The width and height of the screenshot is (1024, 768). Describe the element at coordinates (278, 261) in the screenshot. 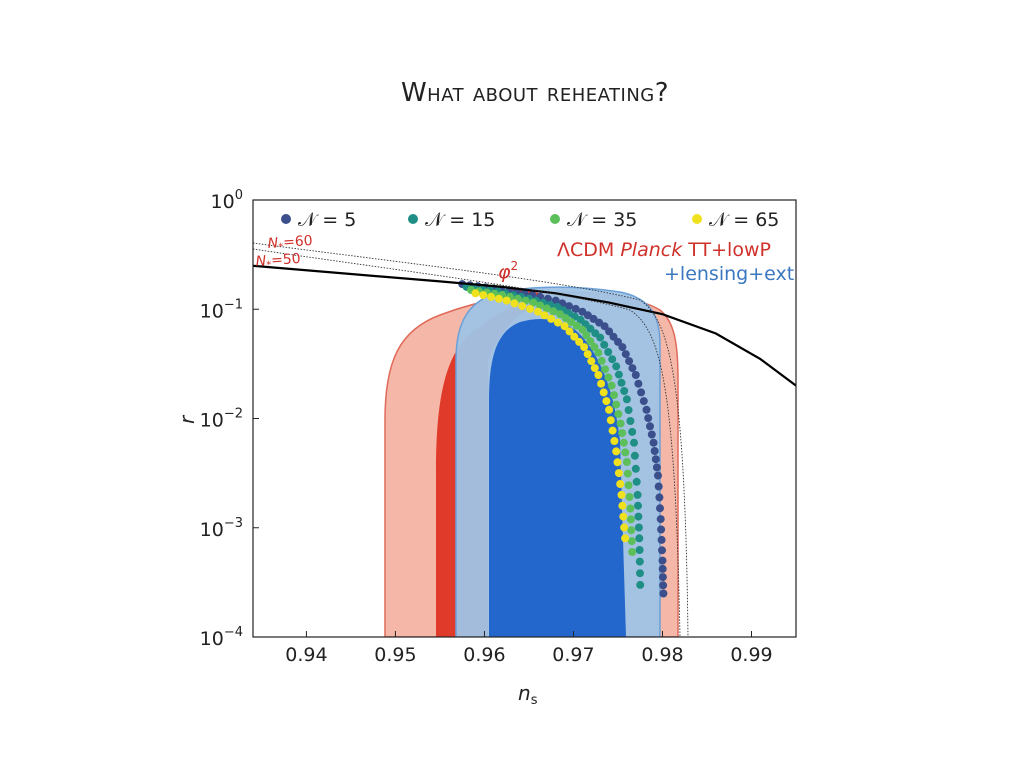

I see `nstar-50-label: N*=50` at that location.